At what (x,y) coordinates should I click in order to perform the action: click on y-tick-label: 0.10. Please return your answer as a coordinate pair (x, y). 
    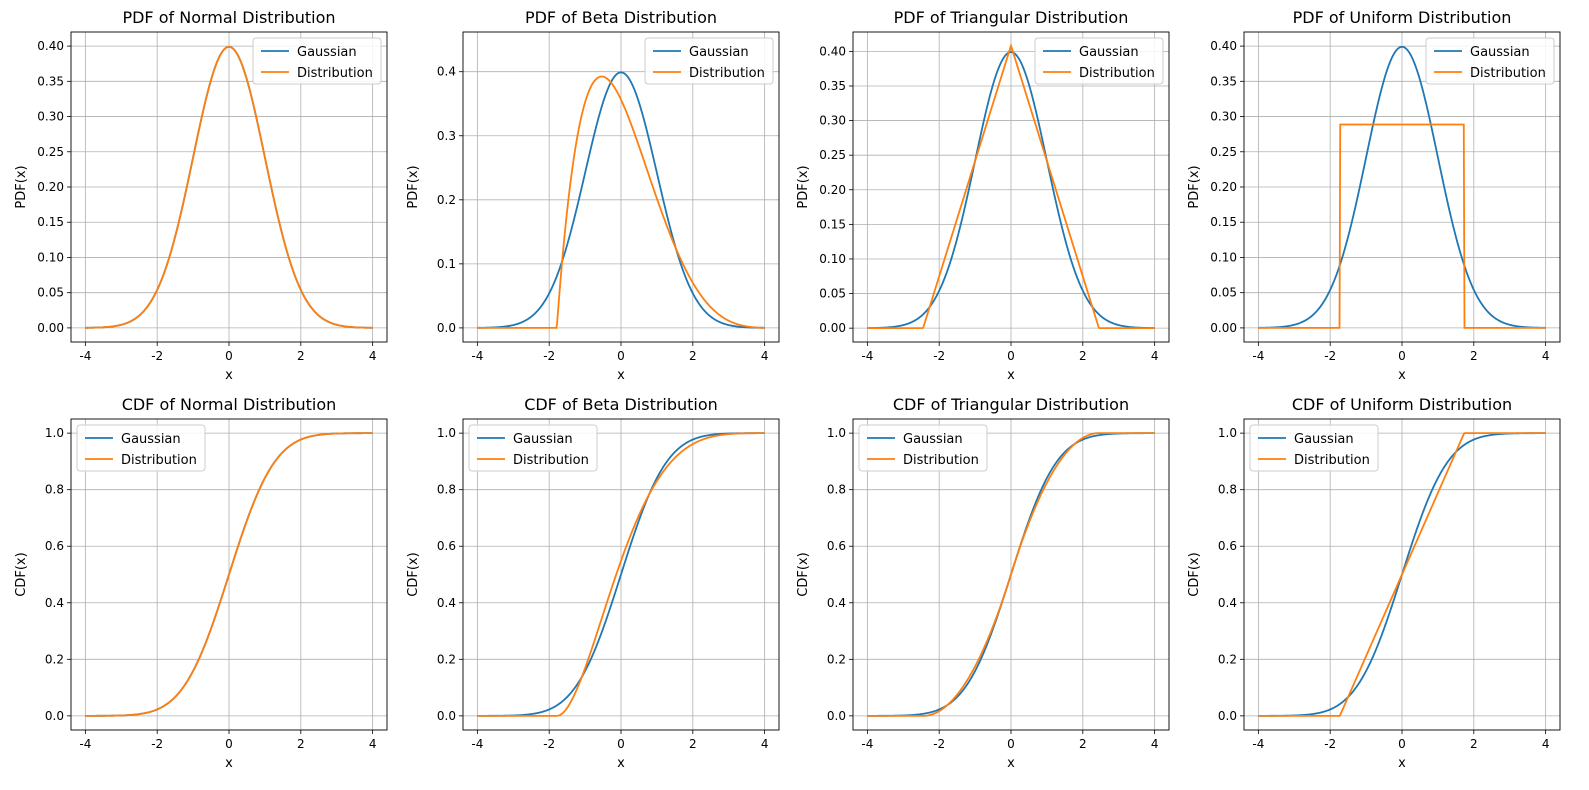
    Looking at the image, I should click on (832, 259).